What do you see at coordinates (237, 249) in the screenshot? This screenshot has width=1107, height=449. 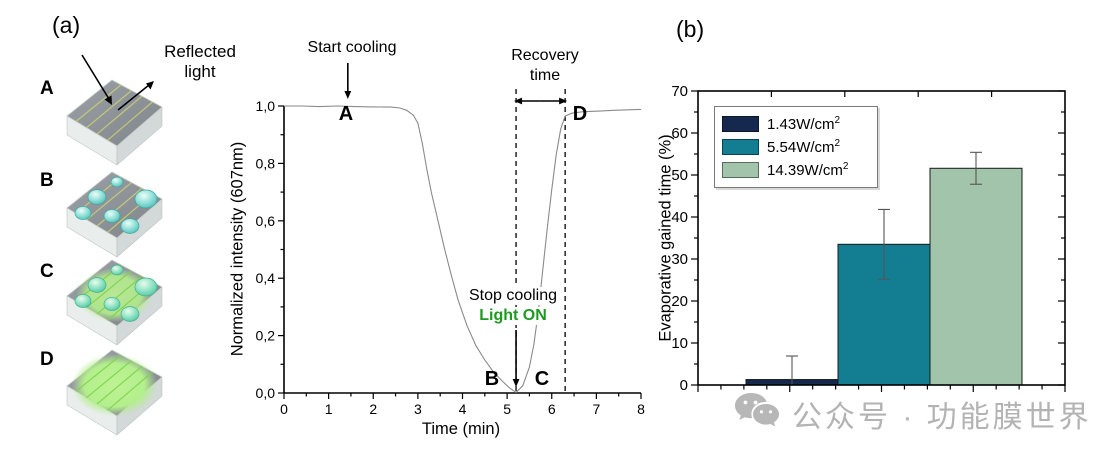 I see `line-chart-y-axis-label: Normalized intensity (607nm)` at bounding box center [237, 249].